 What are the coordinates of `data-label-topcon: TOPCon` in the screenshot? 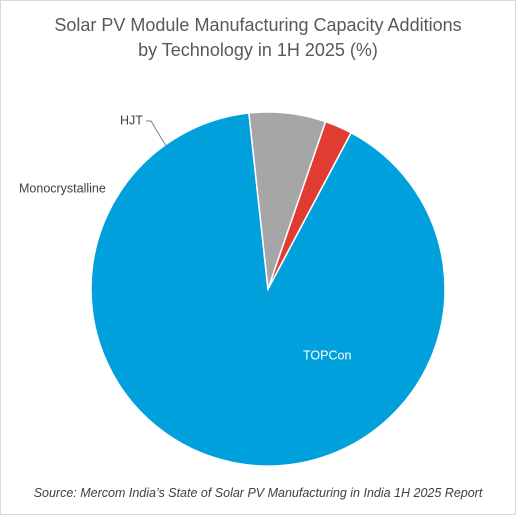 It's located at (327, 355).